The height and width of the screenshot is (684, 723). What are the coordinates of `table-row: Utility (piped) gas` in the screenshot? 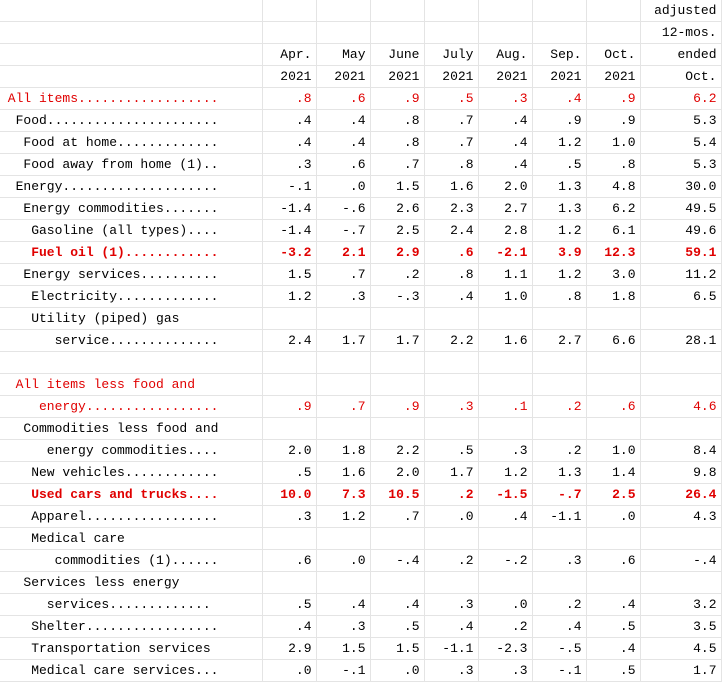 It's located at (361, 318).